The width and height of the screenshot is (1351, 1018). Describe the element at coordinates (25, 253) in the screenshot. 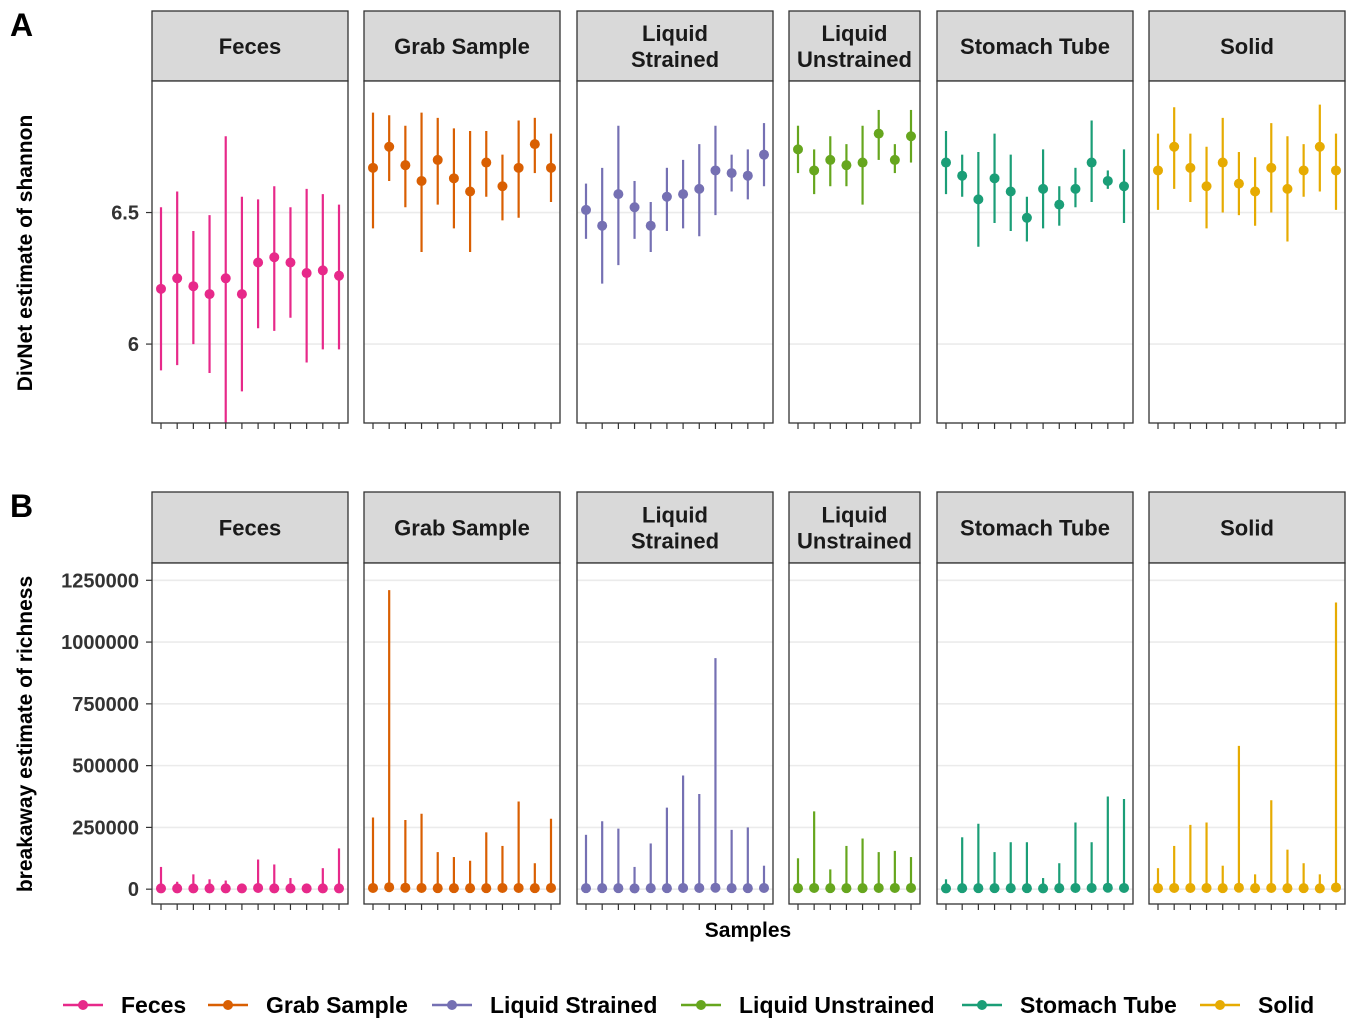

I see `y-axis-title-a: DivNet estimate of shannon` at that location.